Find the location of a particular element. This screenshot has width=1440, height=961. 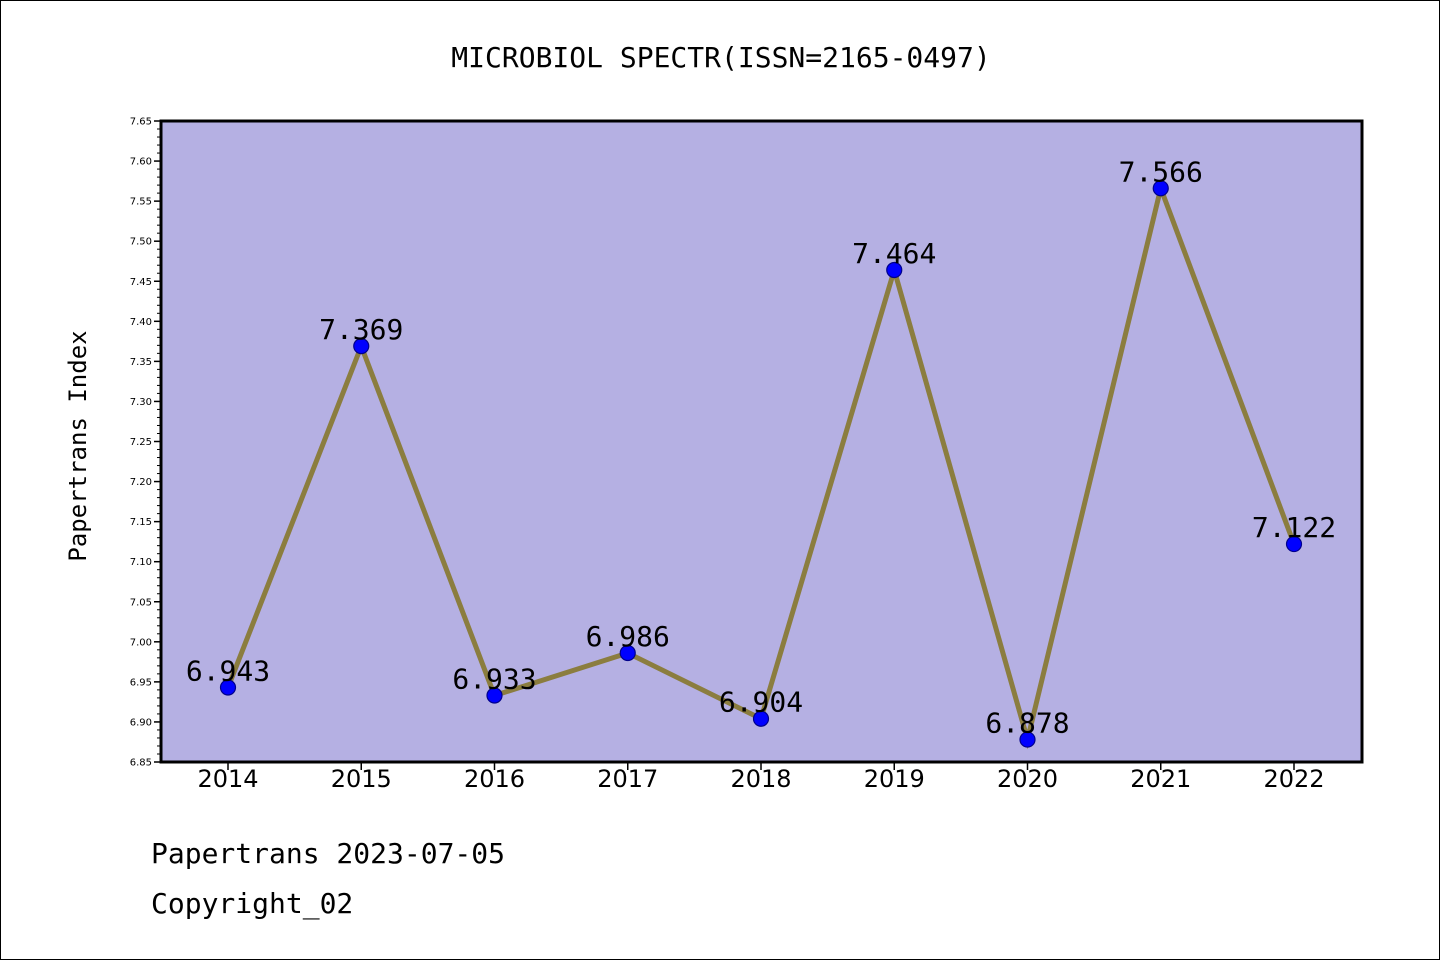

x-tick-label: 2019 is located at coordinates (894, 779).